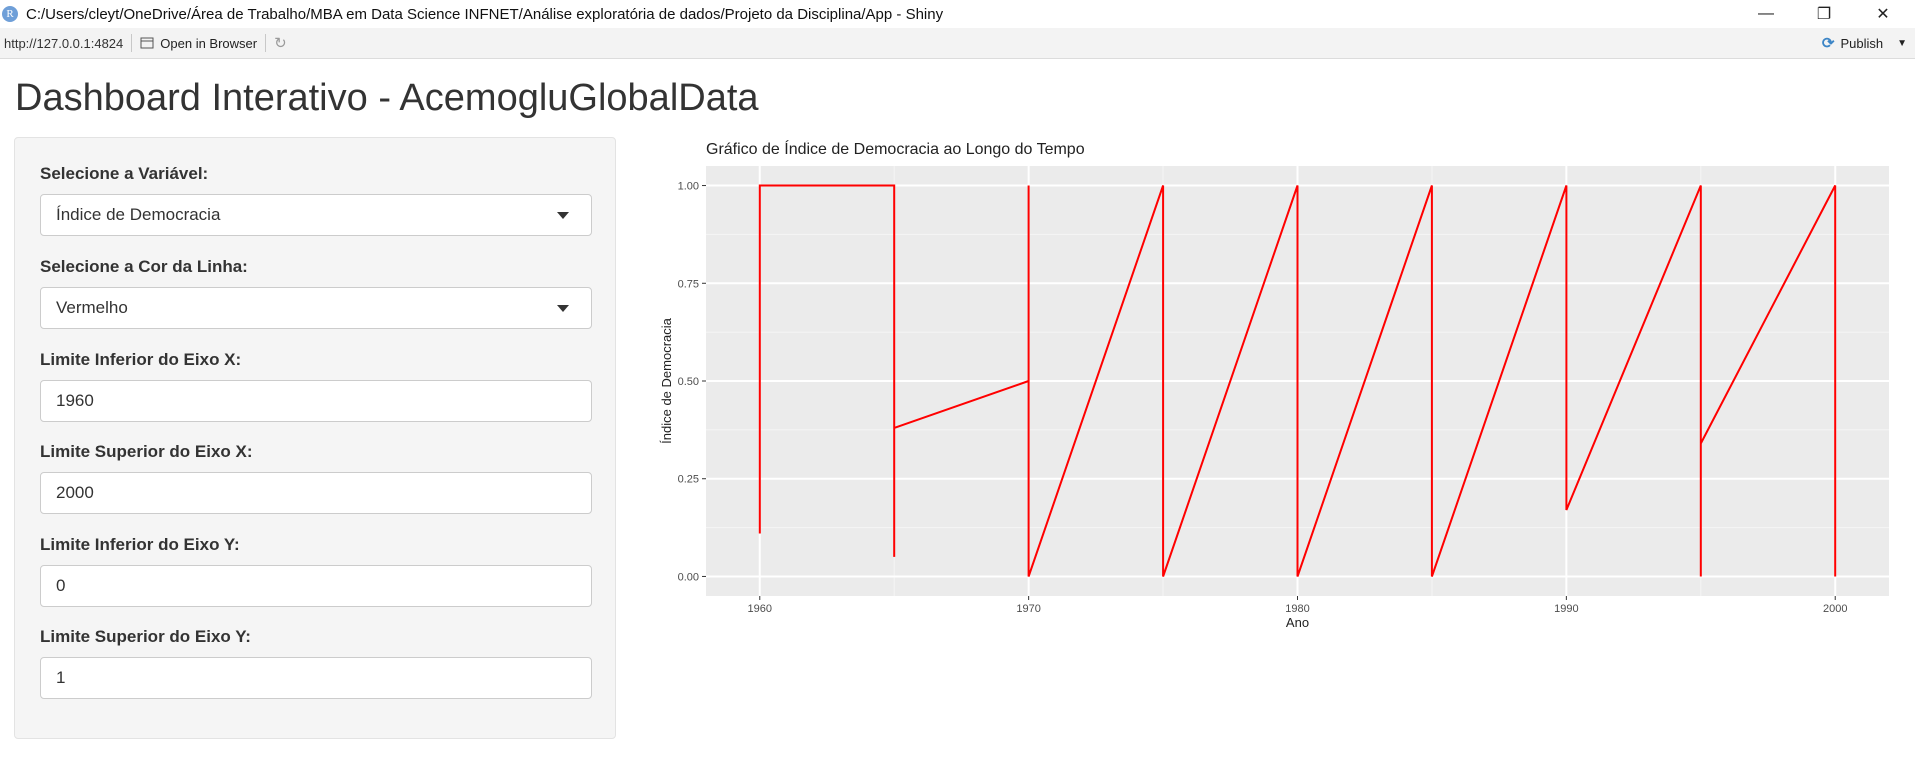 Image resolution: width=1915 pixels, height=782 pixels. I want to click on y-min-label: Limite Inferior do Eixo Y:, so click(140, 544).